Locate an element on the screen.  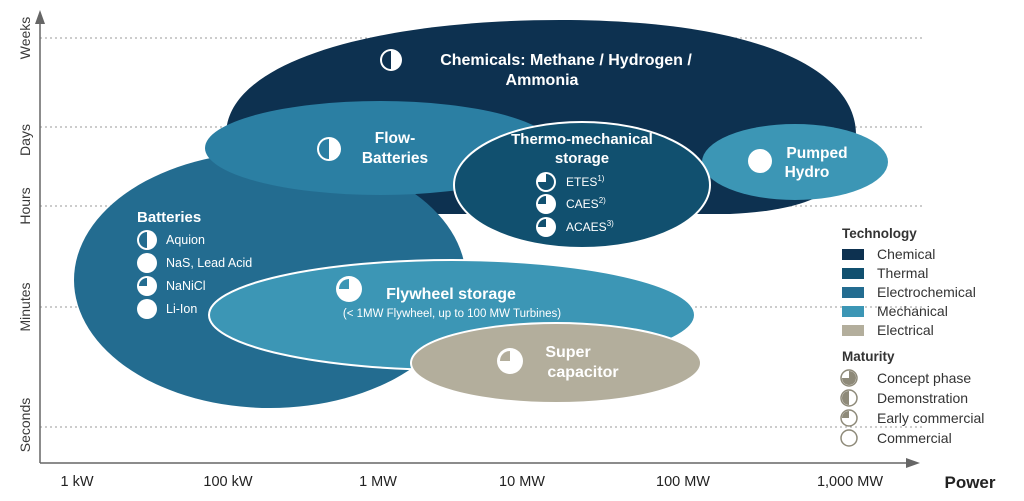
legend-demonstration-icon is located at coordinates (849, 398).